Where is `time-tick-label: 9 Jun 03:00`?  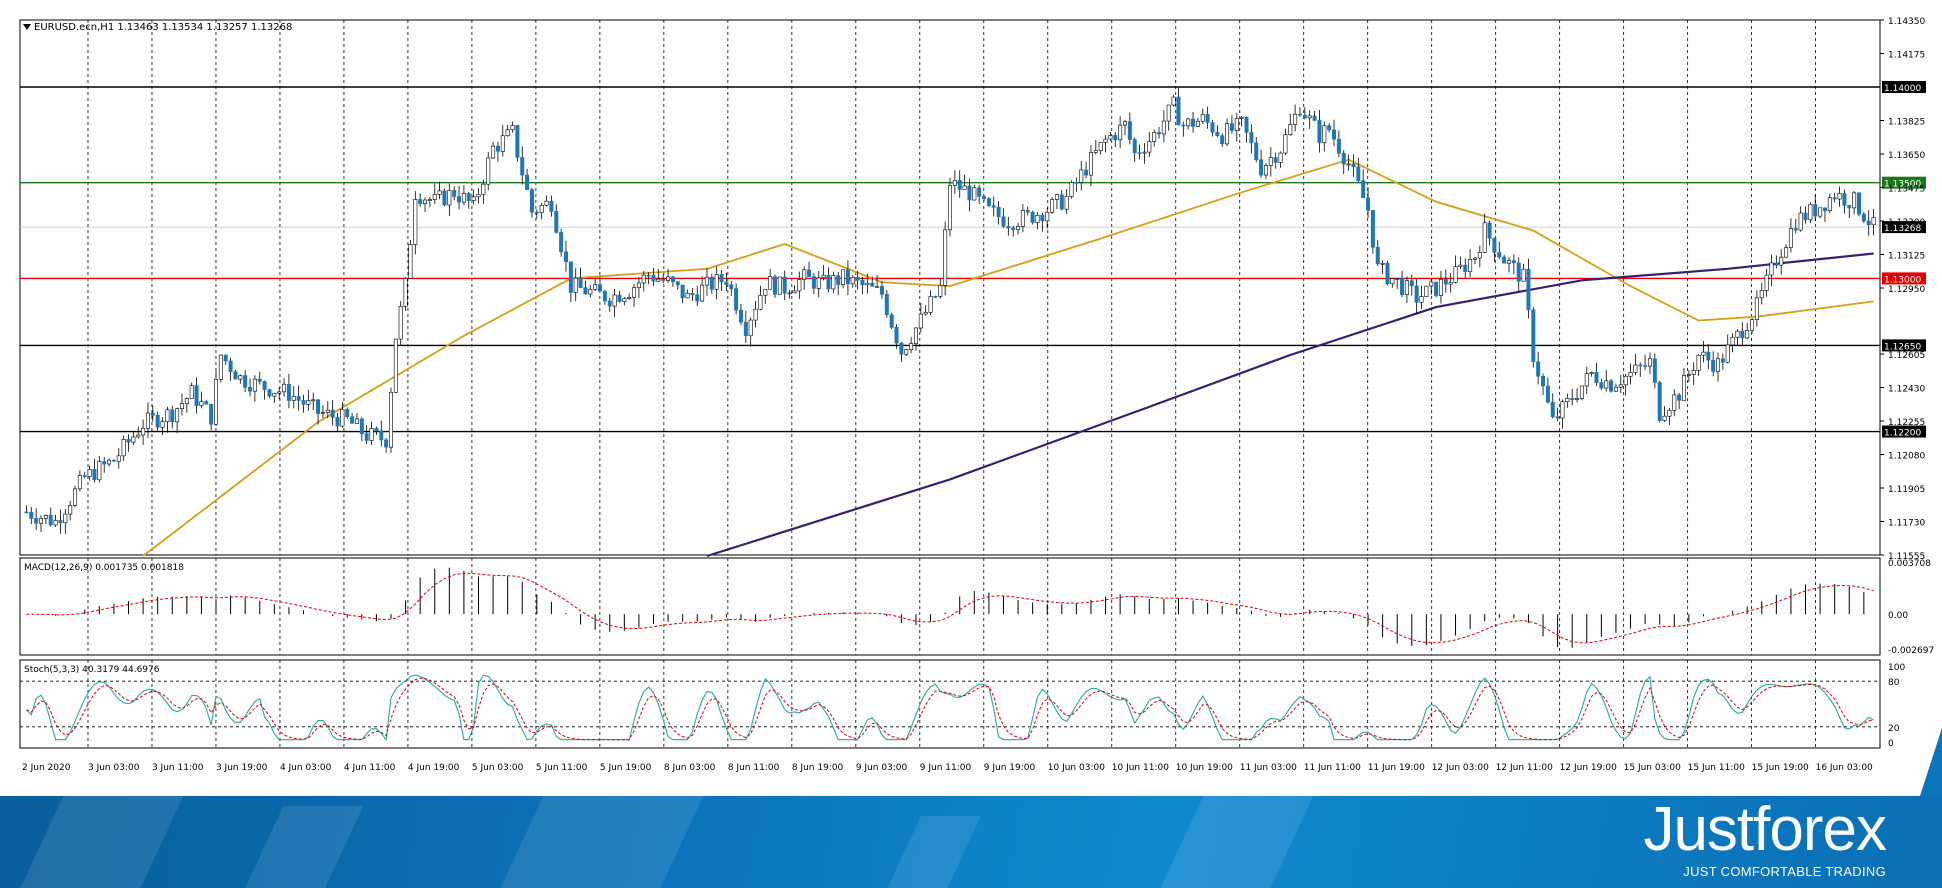
time-tick-label: 9 Jun 03:00 is located at coordinates (882, 768).